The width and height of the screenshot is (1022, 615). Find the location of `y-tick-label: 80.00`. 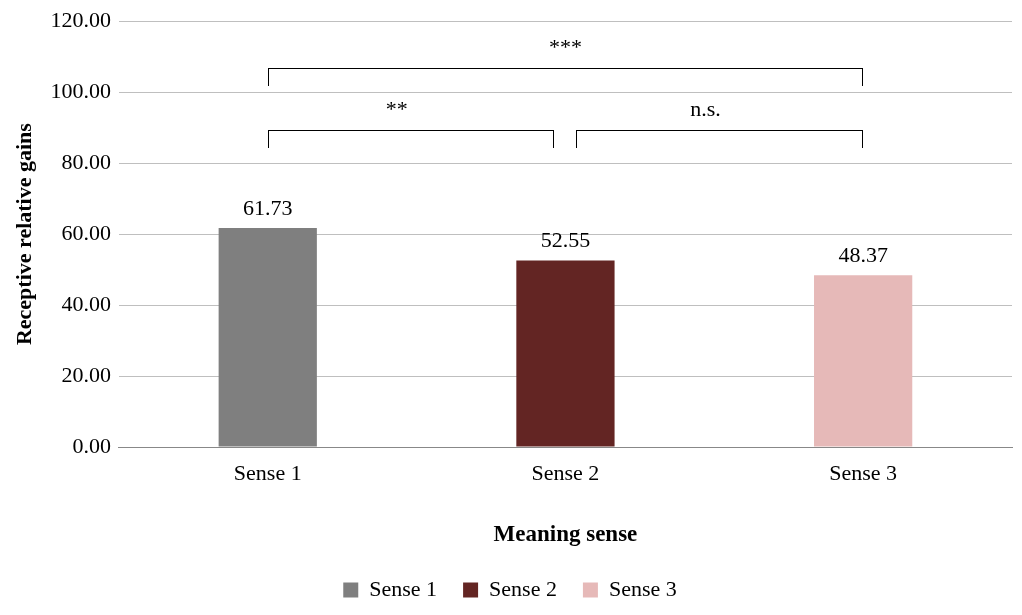

y-tick-label: 80.00 is located at coordinates (86, 161).